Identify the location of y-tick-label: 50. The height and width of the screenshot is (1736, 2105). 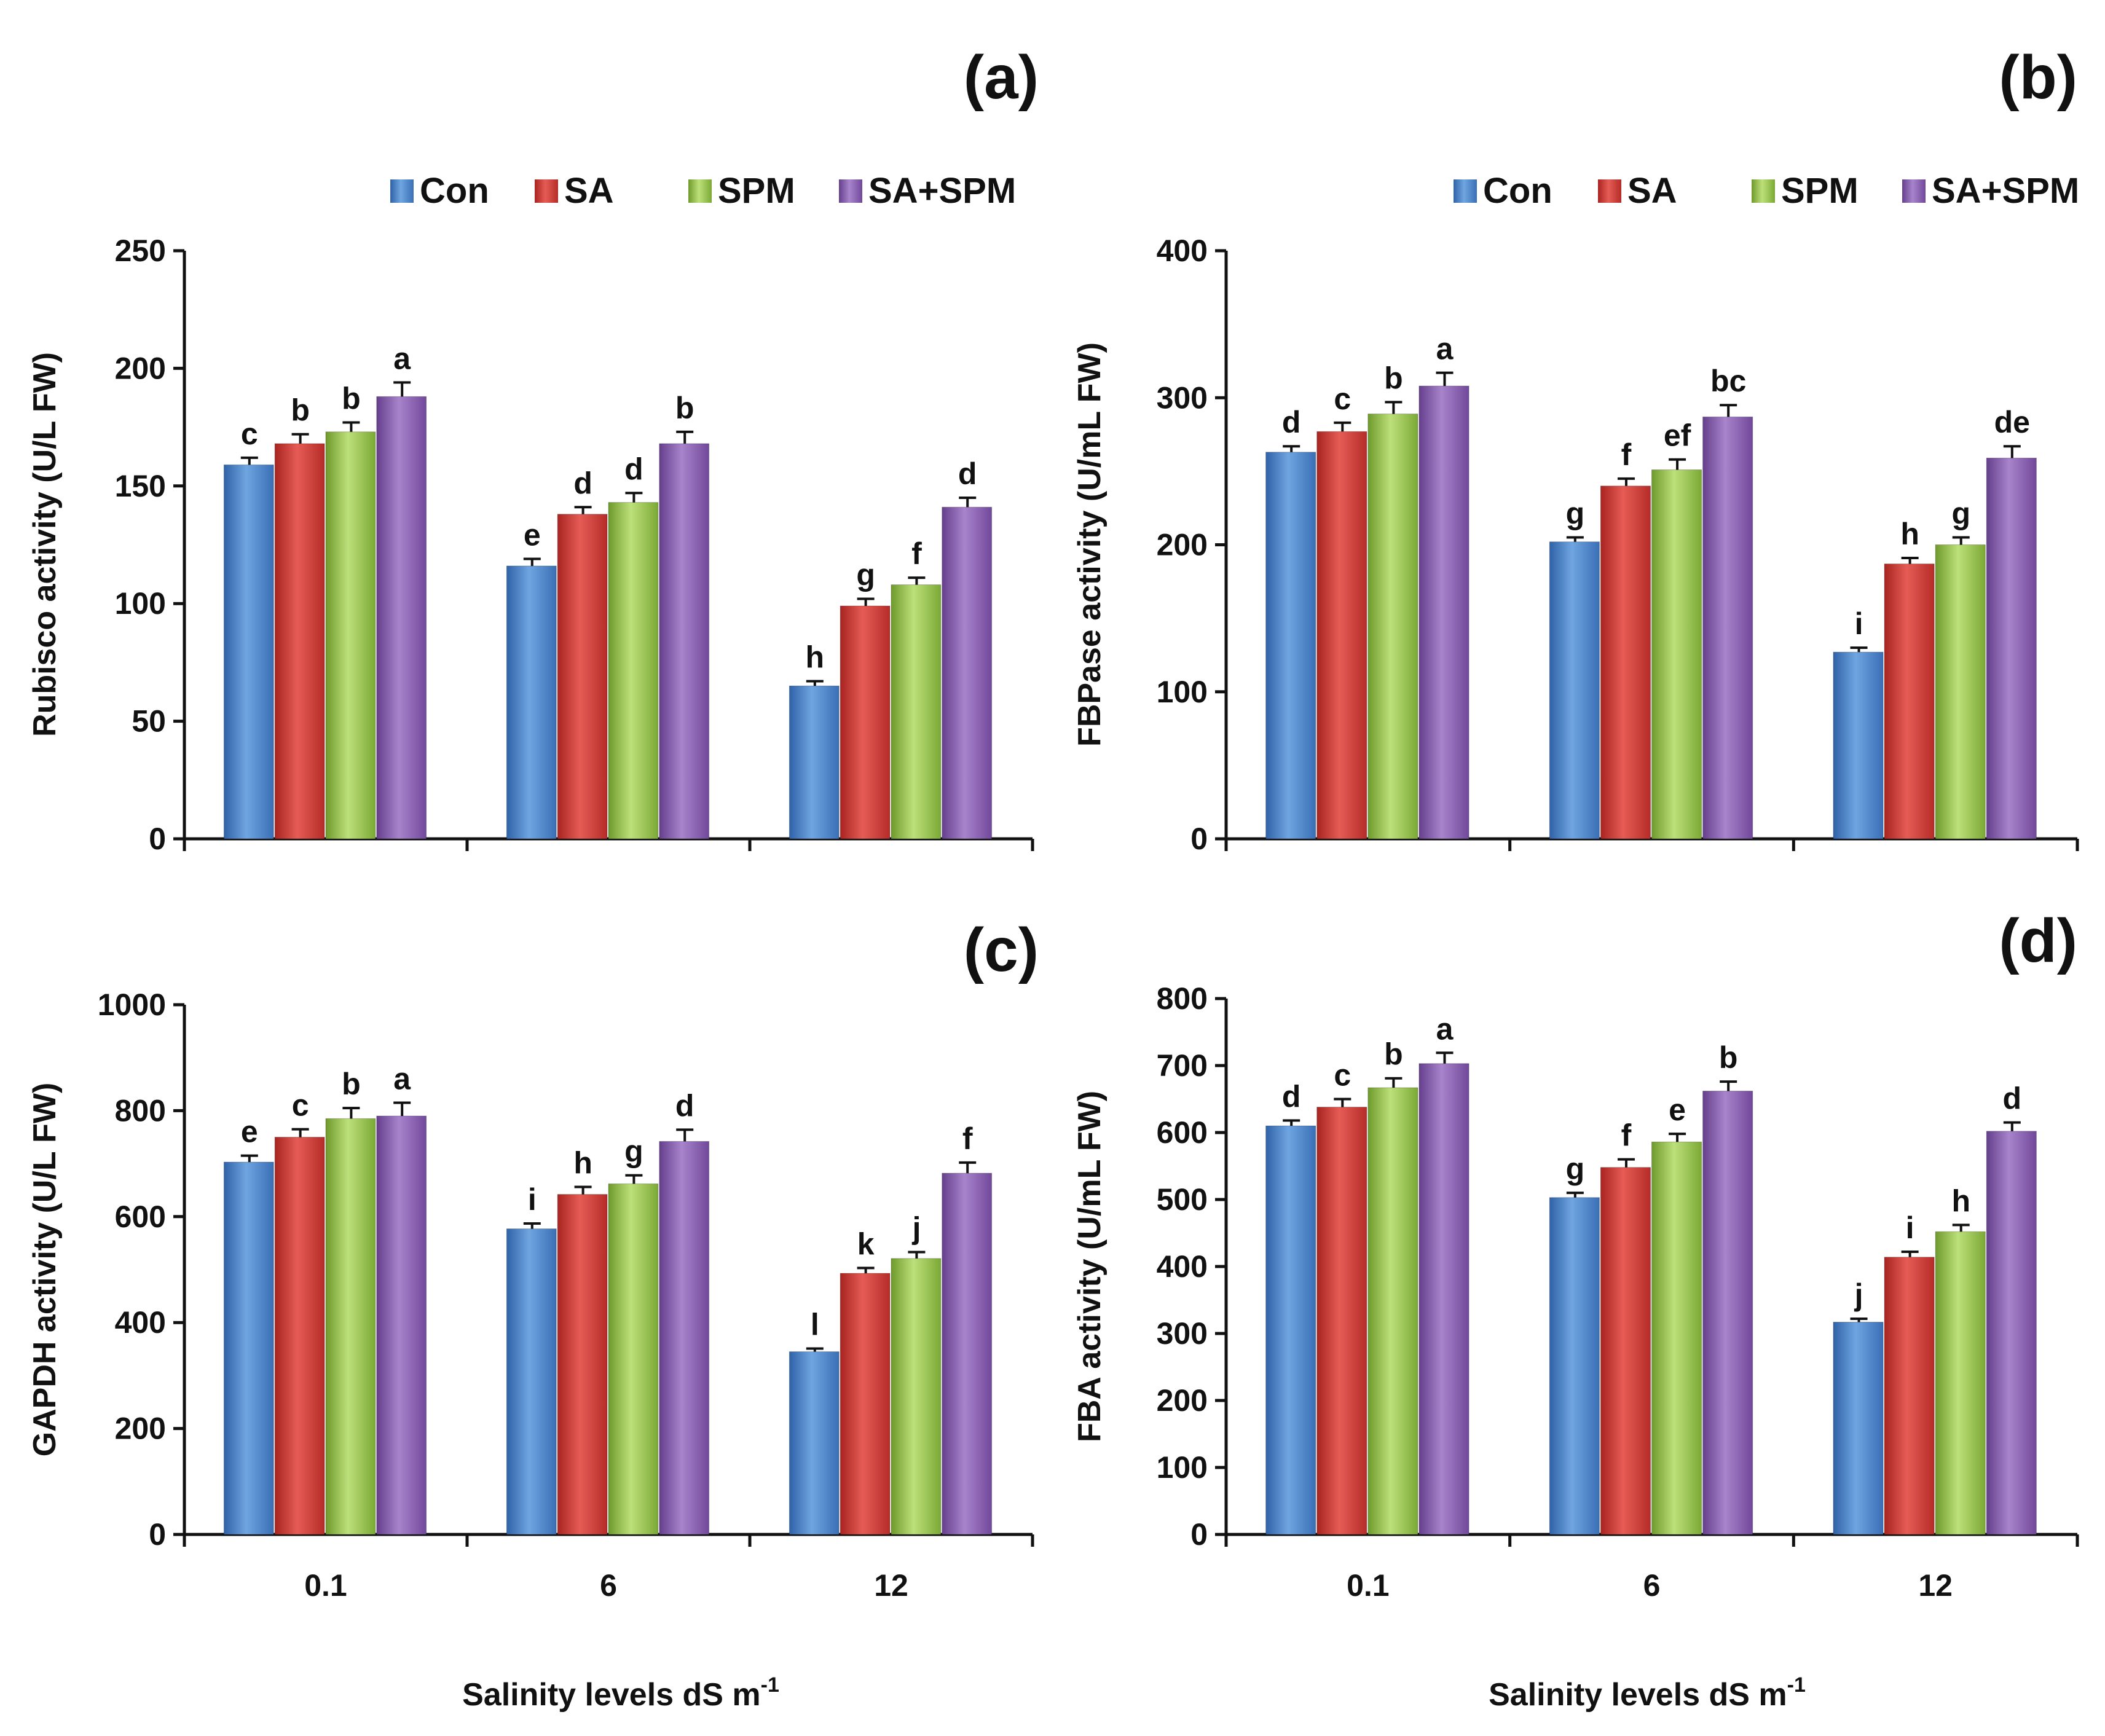
(149, 721).